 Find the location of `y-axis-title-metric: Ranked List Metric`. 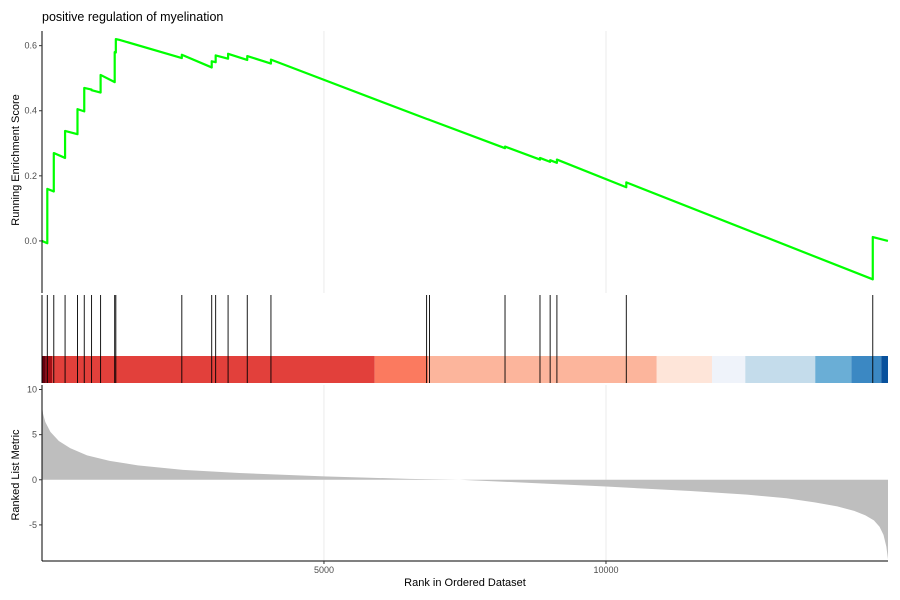

y-axis-title-metric: Ranked List Metric is located at coordinates (16, 475).